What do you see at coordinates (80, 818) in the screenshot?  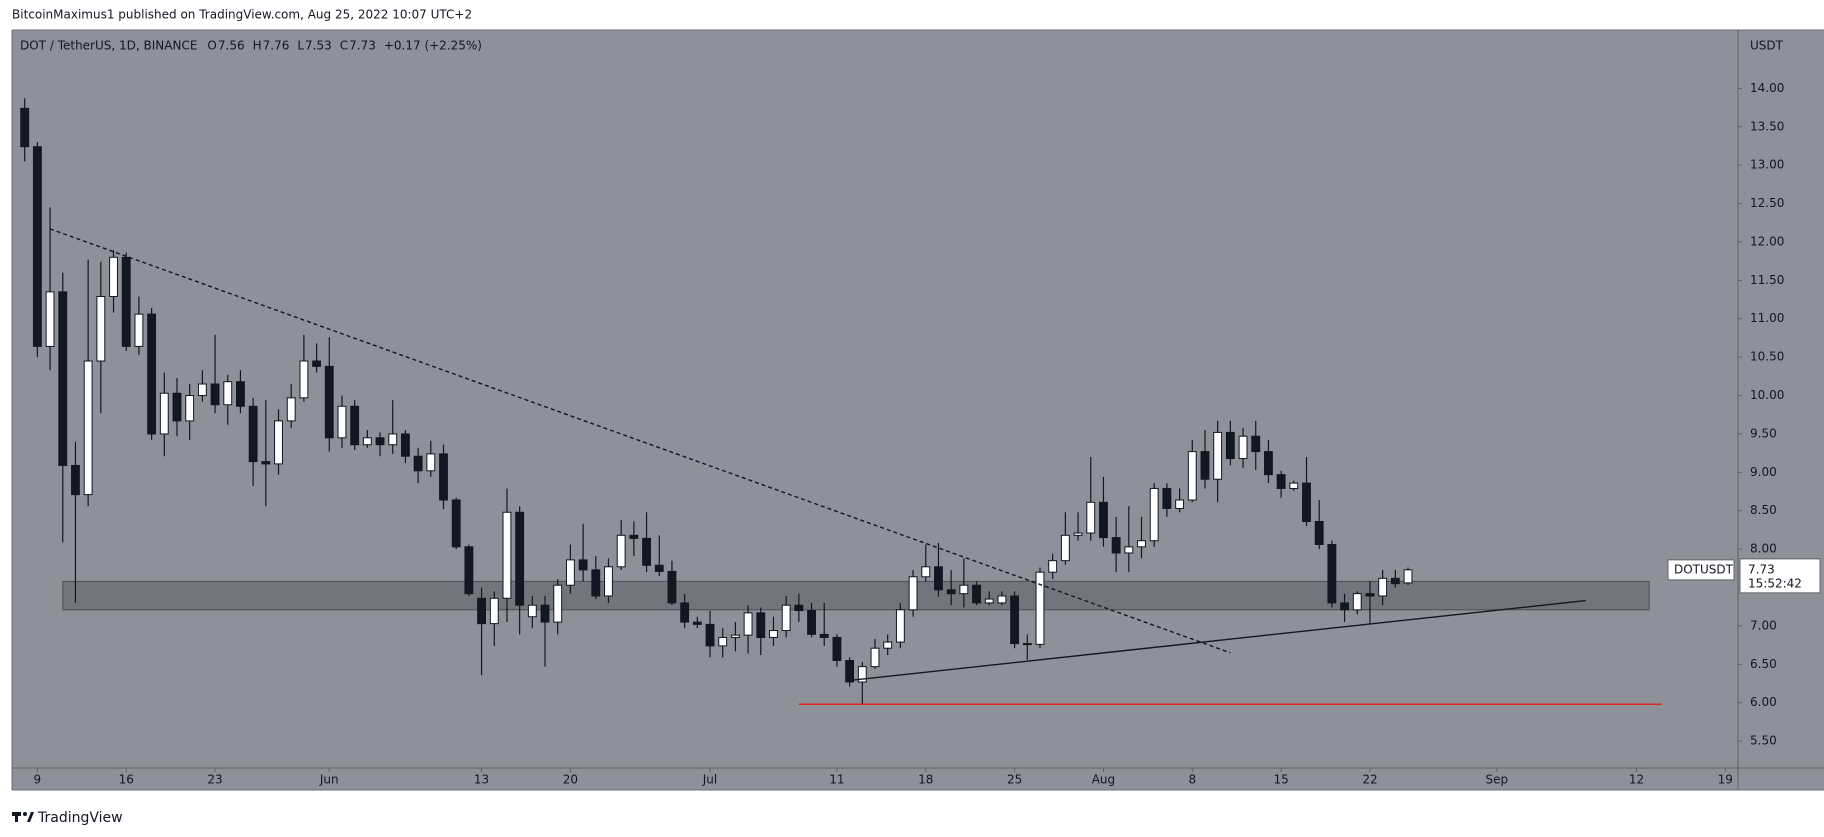 I see `footer-brand: TradingView` at bounding box center [80, 818].